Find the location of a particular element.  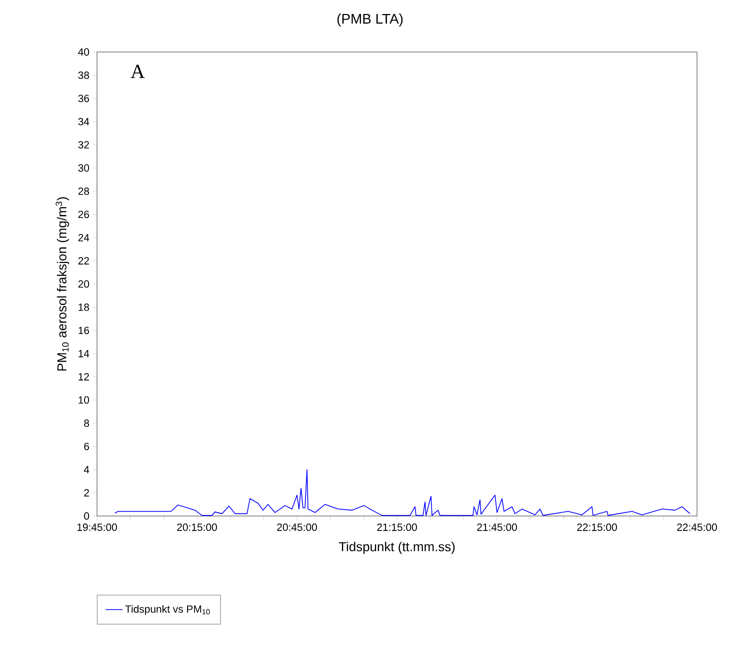

y-tick-label: 14 is located at coordinates (84, 354).